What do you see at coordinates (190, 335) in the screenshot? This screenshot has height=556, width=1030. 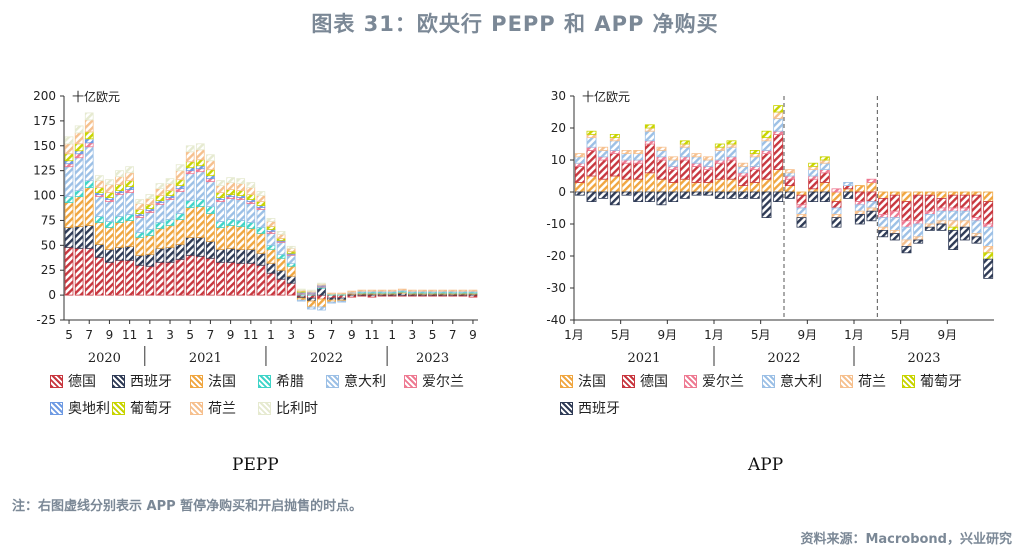 I see `x-tick-label: 5` at bounding box center [190, 335].